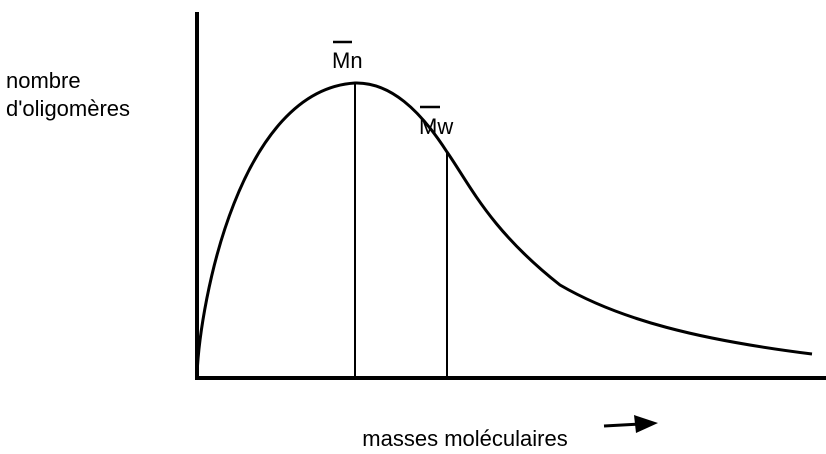 Image resolution: width=826 pixels, height=454 pixels. Describe the element at coordinates (347, 60) in the screenshot. I see `mn-label: Mn` at that location.